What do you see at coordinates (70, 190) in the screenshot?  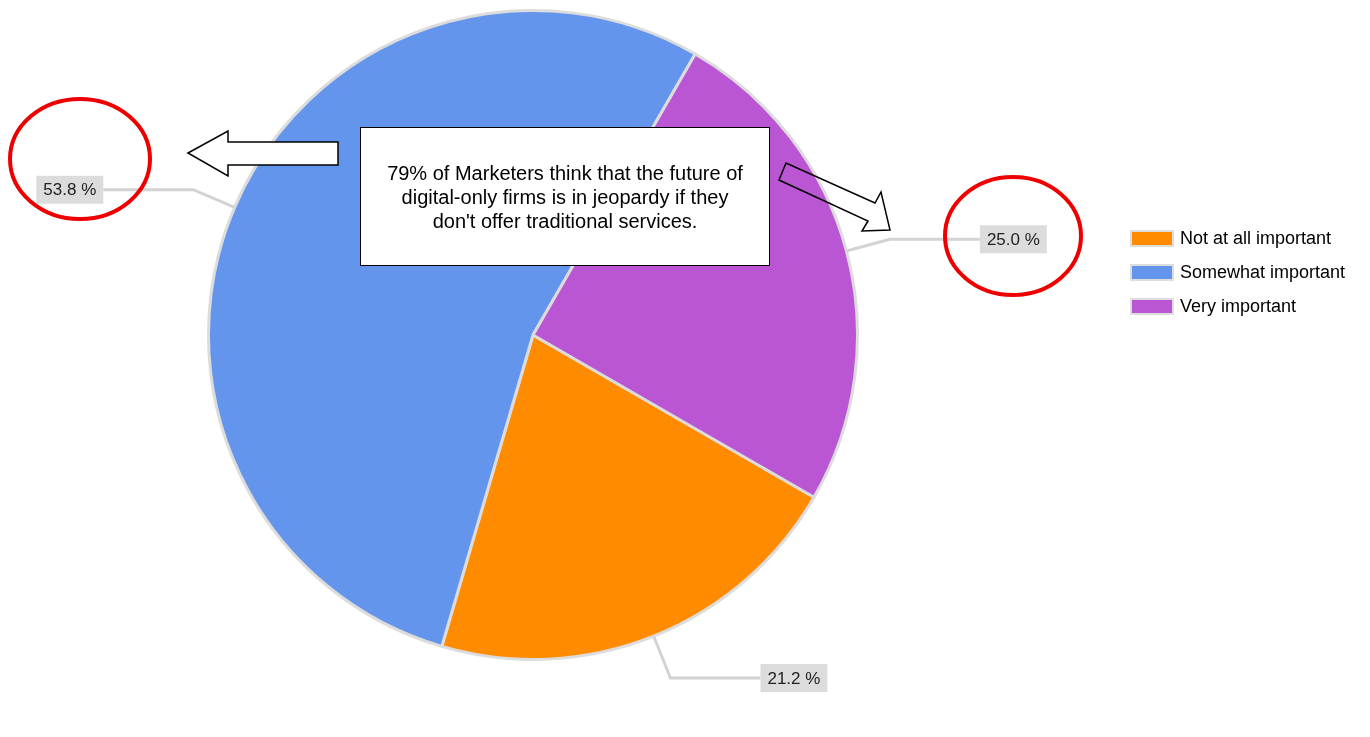 I see `data-label: 53.8 %` at bounding box center [70, 190].